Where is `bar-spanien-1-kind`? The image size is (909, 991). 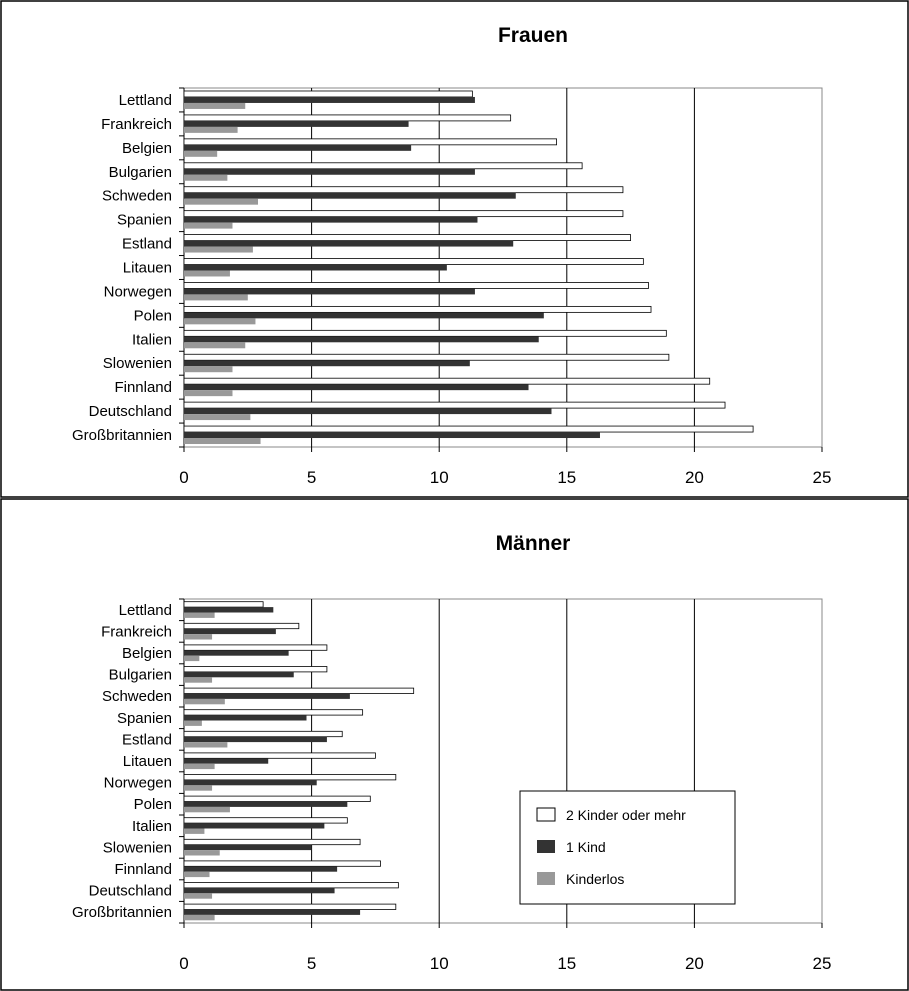 bar-spanien-1-kind is located at coordinates (331, 219).